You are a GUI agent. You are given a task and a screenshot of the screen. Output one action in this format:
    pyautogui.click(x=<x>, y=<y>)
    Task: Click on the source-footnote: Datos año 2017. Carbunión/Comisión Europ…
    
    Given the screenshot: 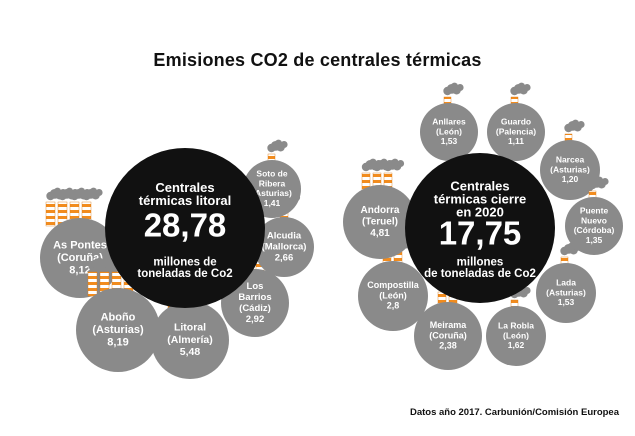 What is the action you would take?
    pyautogui.click(x=514, y=412)
    